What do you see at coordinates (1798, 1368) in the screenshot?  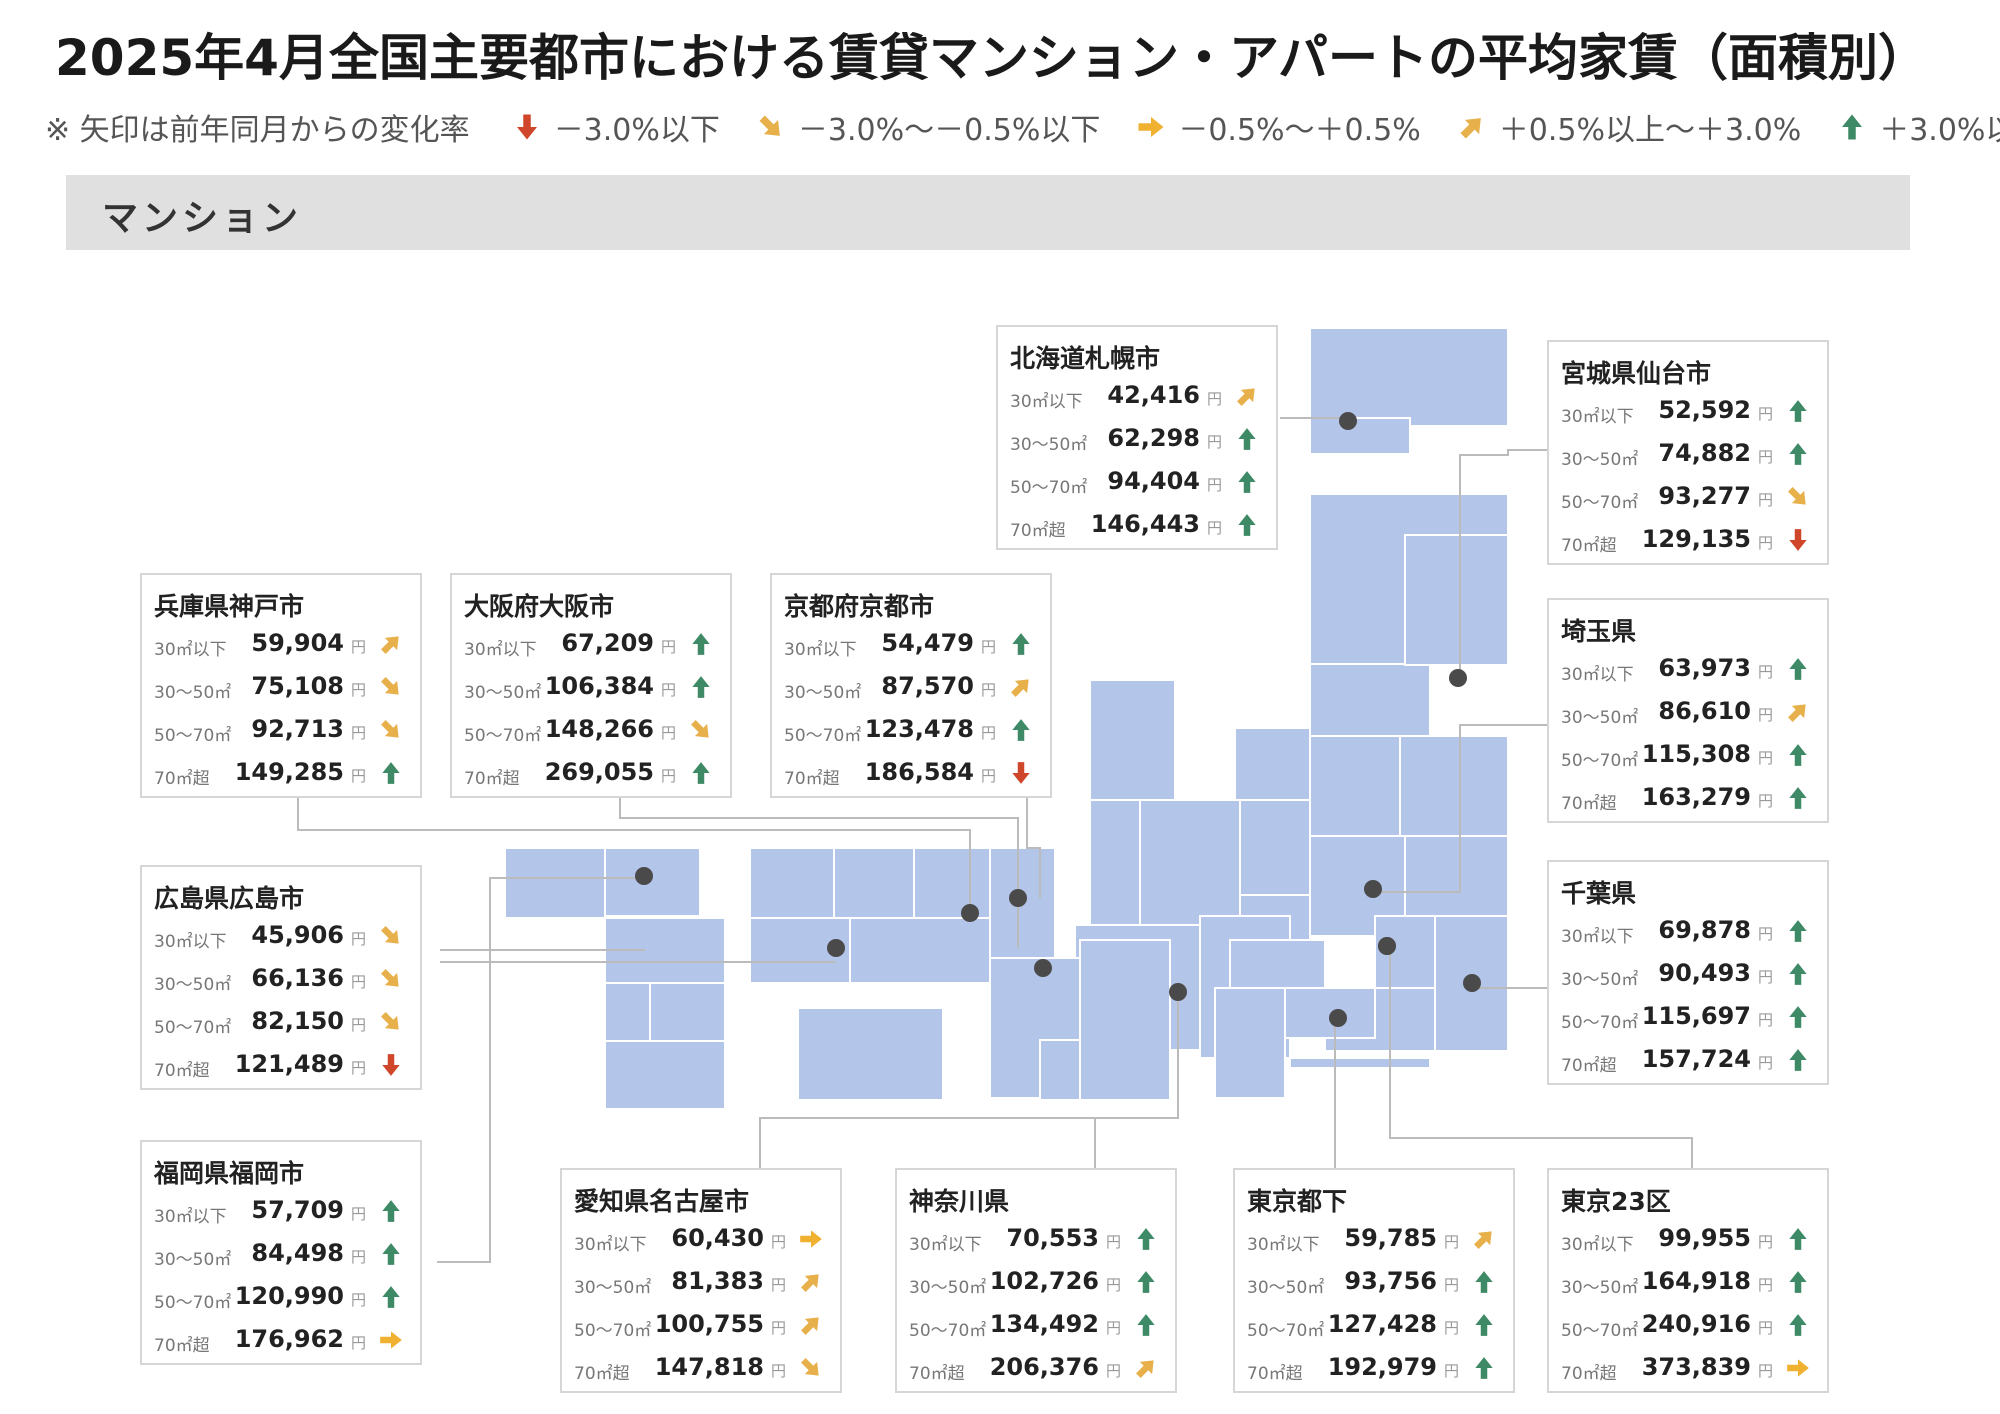 I see `arrow-right-icon` at bounding box center [1798, 1368].